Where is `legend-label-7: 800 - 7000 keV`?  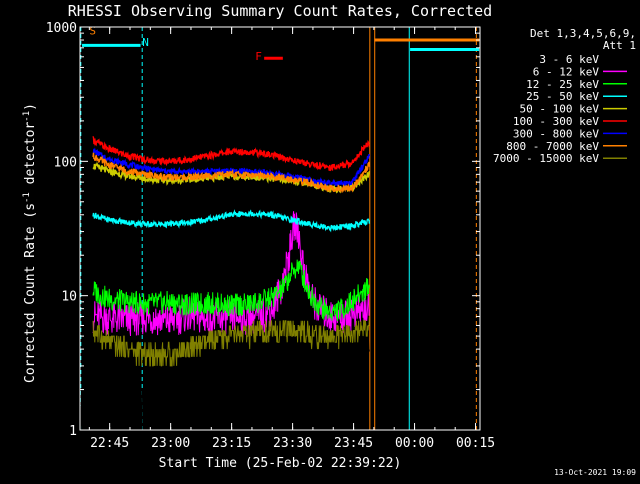
legend-label-7: 800 - 7000 keV is located at coordinates (552, 146).